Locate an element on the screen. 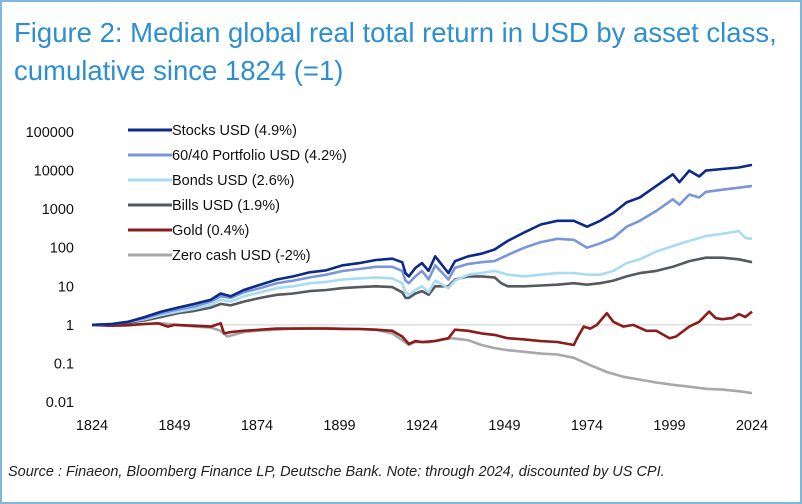 This screenshot has width=802, height=504. x-tick-label: 1849 is located at coordinates (174, 426).